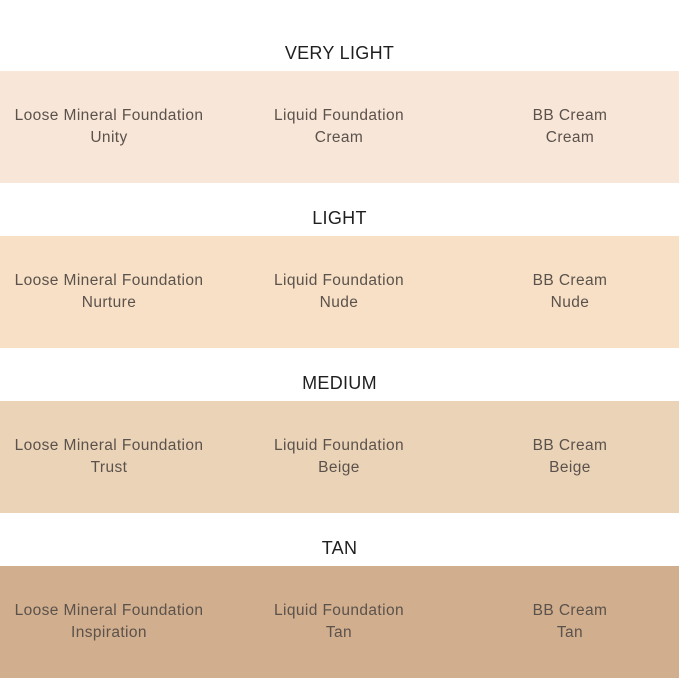 This screenshot has height=679, width=679. Describe the element at coordinates (339, 383) in the screenshot. I see `section-title: MEDIUM` at that location.